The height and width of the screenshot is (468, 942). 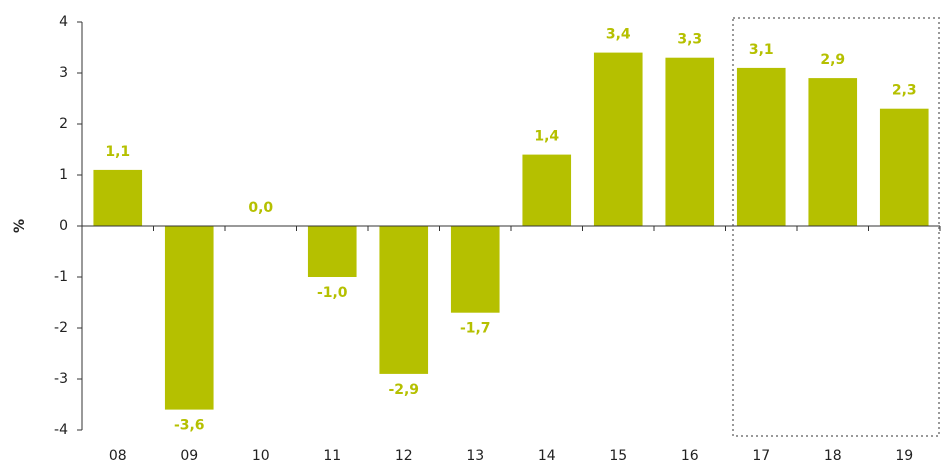 I want to click on y-tick-label: -1, so click(x=61, y=277).